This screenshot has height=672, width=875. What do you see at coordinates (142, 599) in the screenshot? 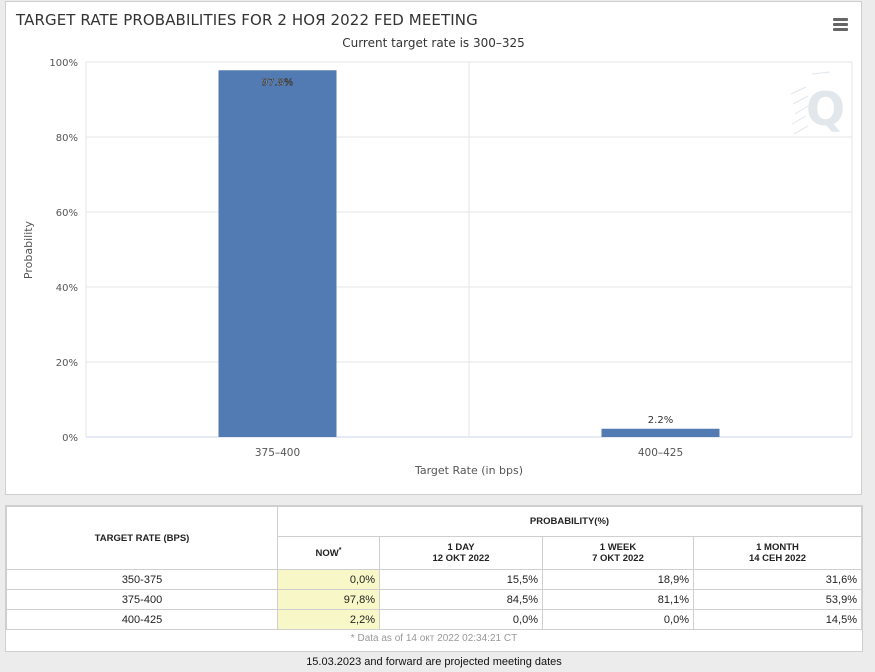
I see `rate-cell: 375-400` at bounding box center [142, 599].